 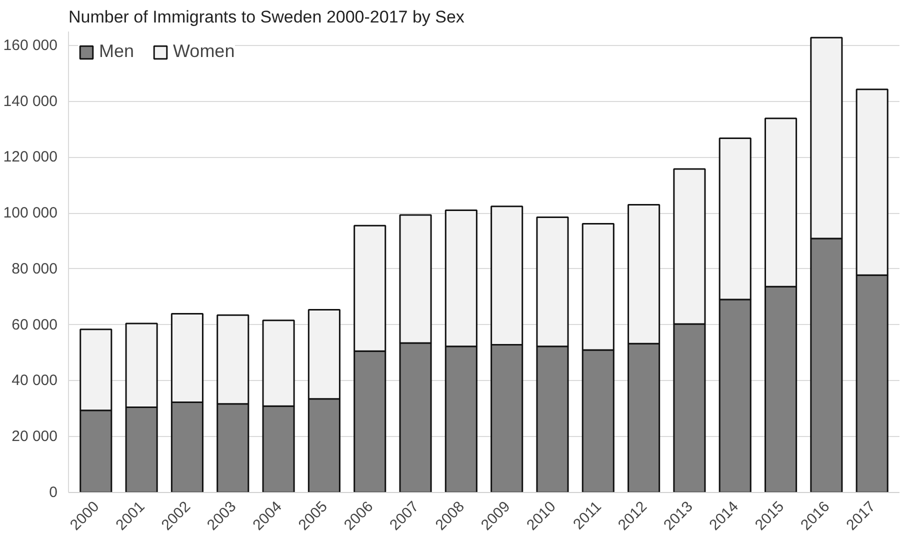 What do you see at coordinates (30, 213) in the screenshot?
I see `y-tick-label: 100 000` at bounding box center [30, 213].